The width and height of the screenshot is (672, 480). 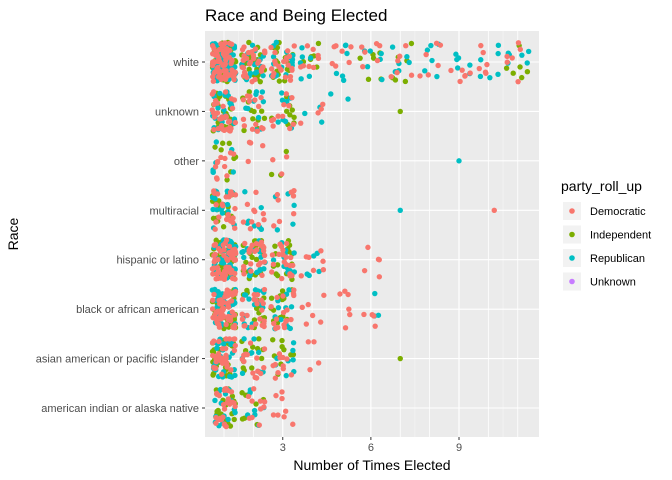 I want to click on legend-title: party_roll_up, so click(x=601, y=186).